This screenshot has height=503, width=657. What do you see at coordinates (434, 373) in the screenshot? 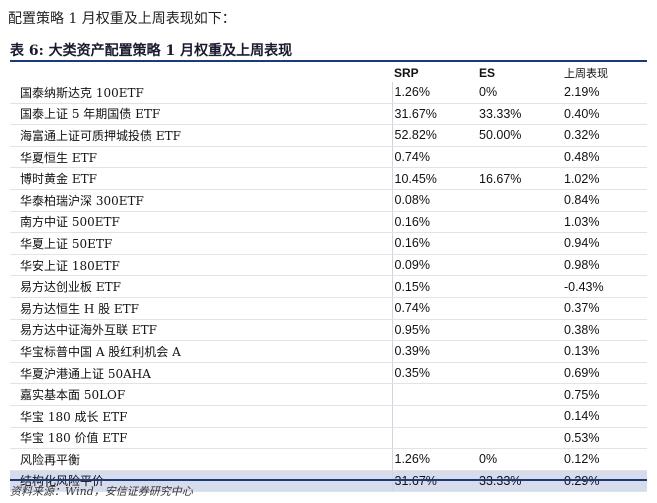
I see `cell-srp: 0.35%` at bounding box center [434, 373].